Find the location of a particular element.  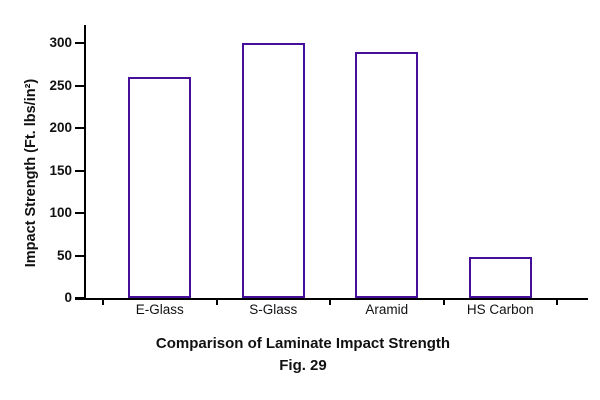

bar-s-glass is located at coordinates (273, 170).